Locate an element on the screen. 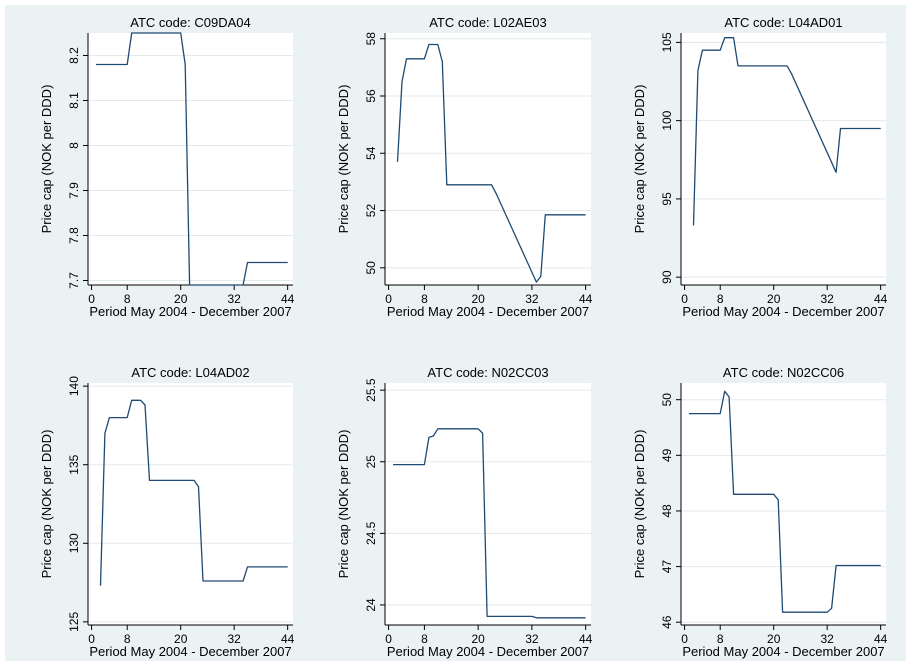 The height and width of the screenshot is (666, 911). y-tick-label: 47 is located at coordinates (667, 567).